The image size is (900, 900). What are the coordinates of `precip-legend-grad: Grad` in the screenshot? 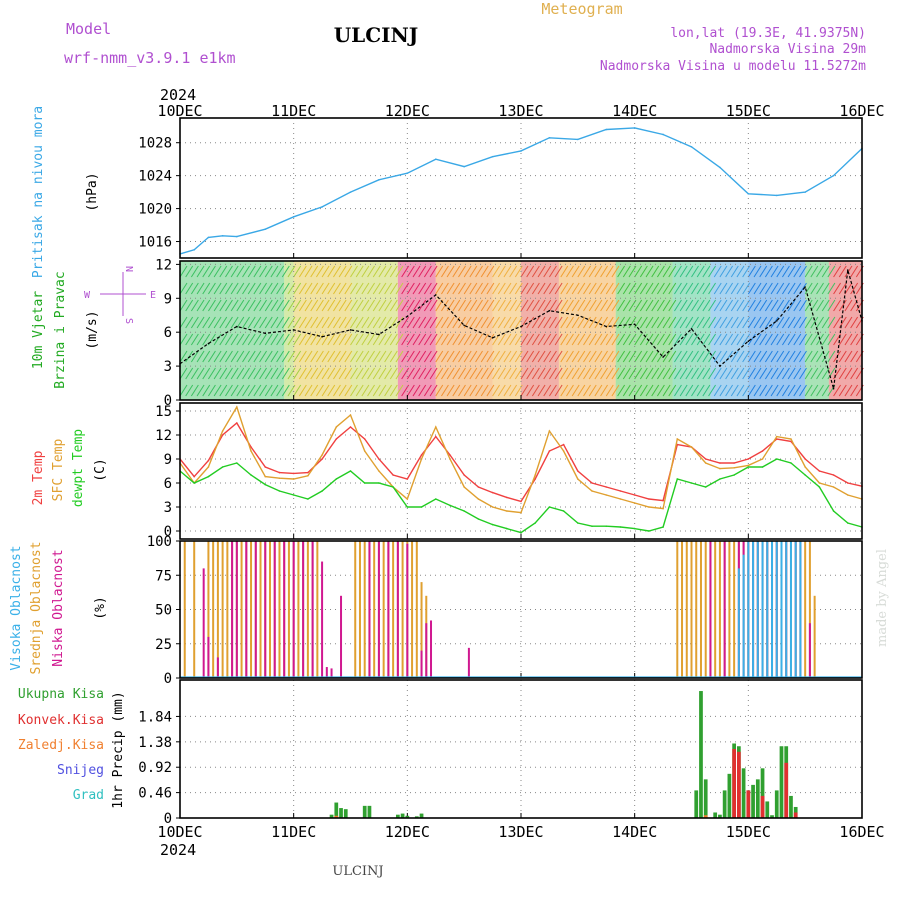 It's located at (88, 795).